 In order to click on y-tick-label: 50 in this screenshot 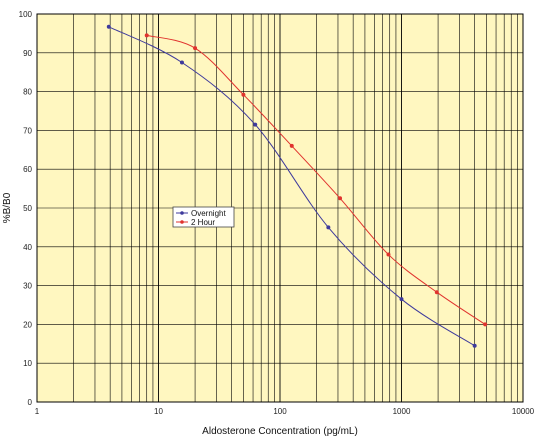, I will do `click(27, 208)`.